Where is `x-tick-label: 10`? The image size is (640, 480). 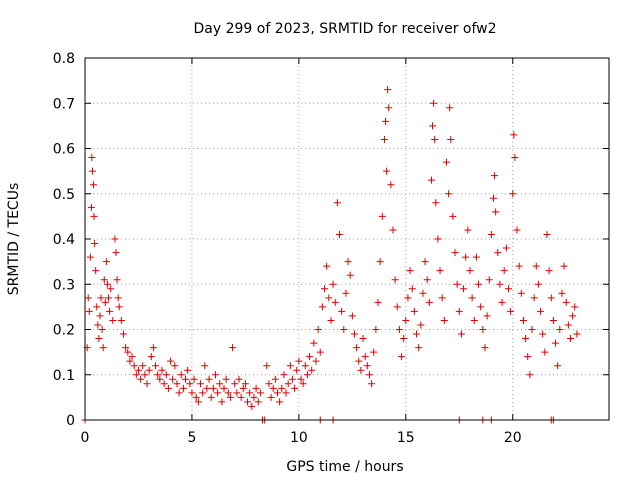 x-tick-label: 10 is located at coordinates (299, 438).